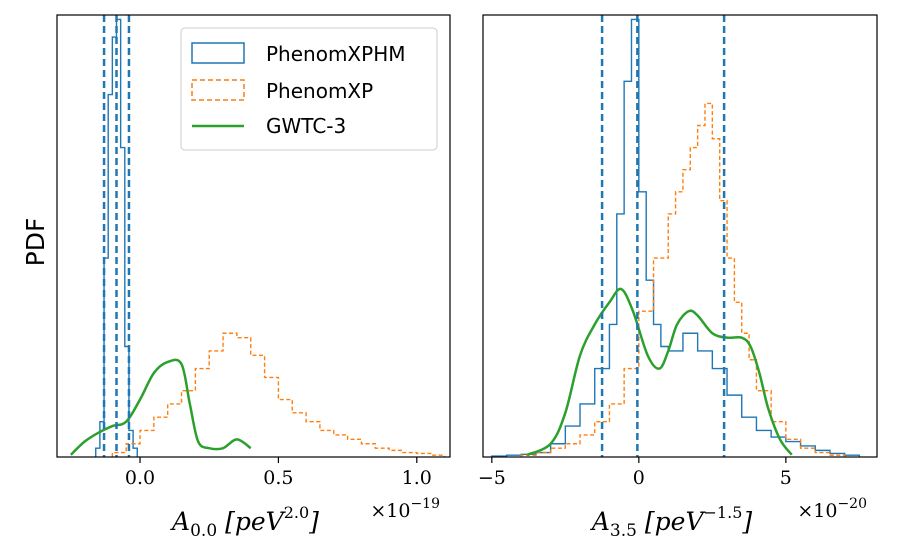  Describe the element at coordinates (160, 407) in the screenshot. I see `left-series-gwtc3` at that location.